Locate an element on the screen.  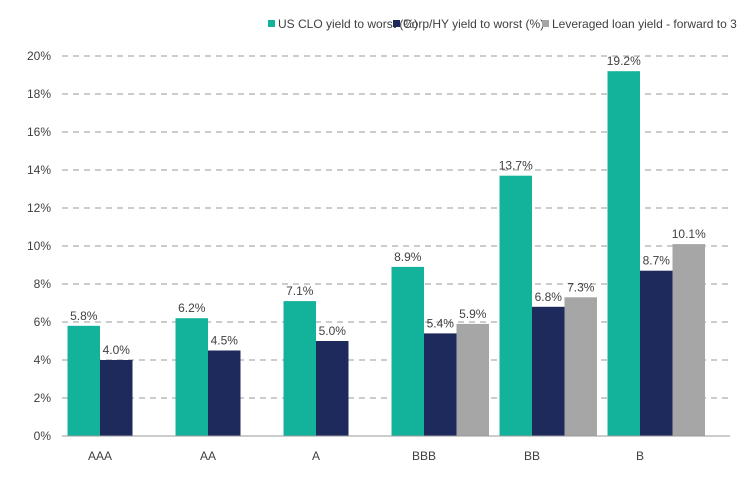
data-label: 7.3% is located at coordinates (581, 287).